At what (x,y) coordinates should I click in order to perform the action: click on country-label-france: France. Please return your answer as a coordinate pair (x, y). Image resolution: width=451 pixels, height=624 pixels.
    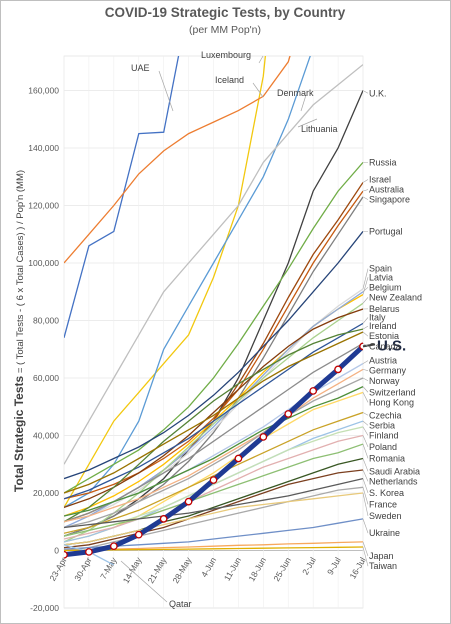
    Looking at the image, I should click on (383, 504).